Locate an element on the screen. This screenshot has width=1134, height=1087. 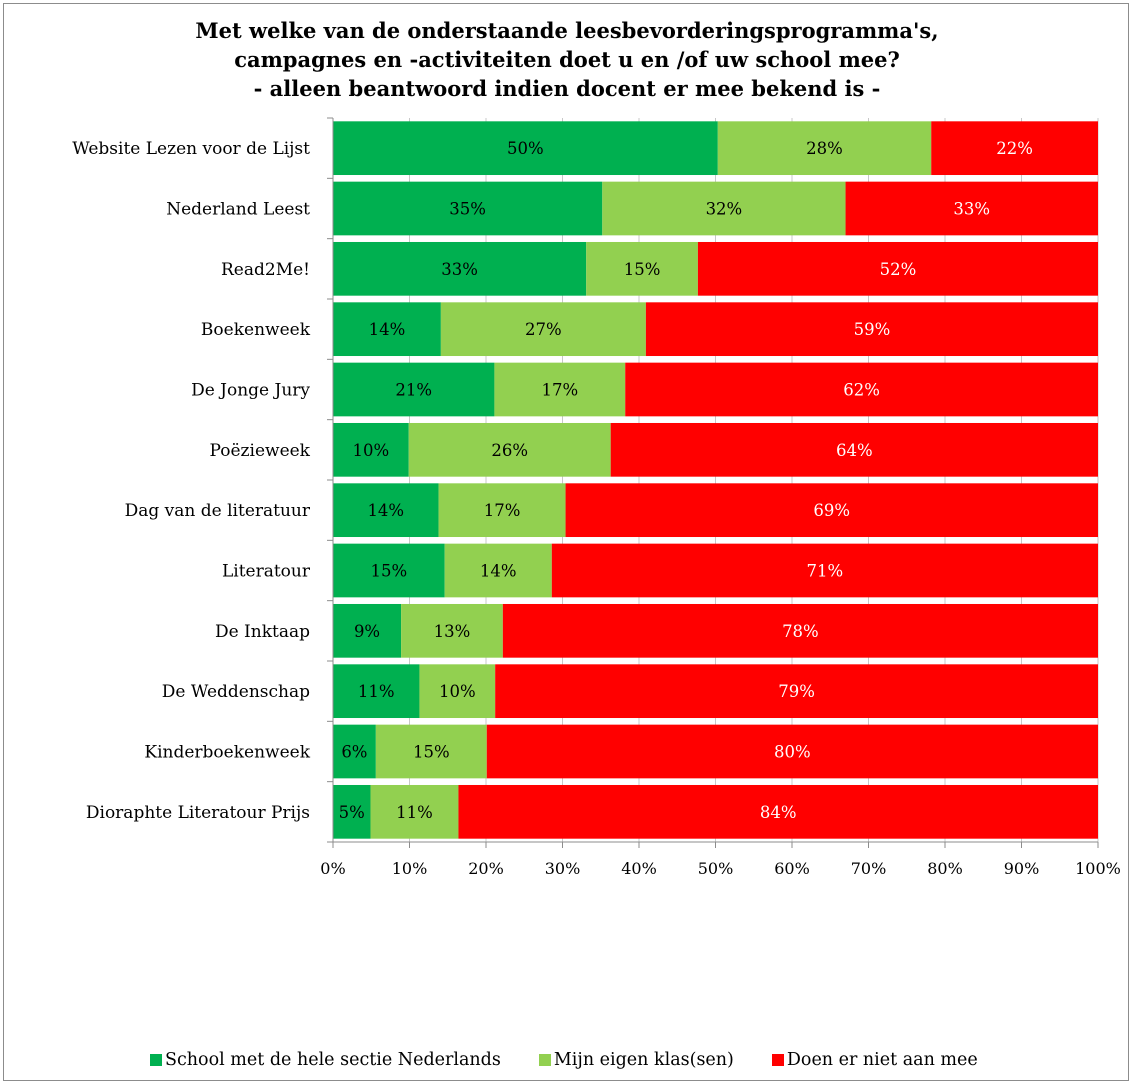
legend-item-own-class: Mijn eigen klas(sen) is located at coordinates (636, 1060).